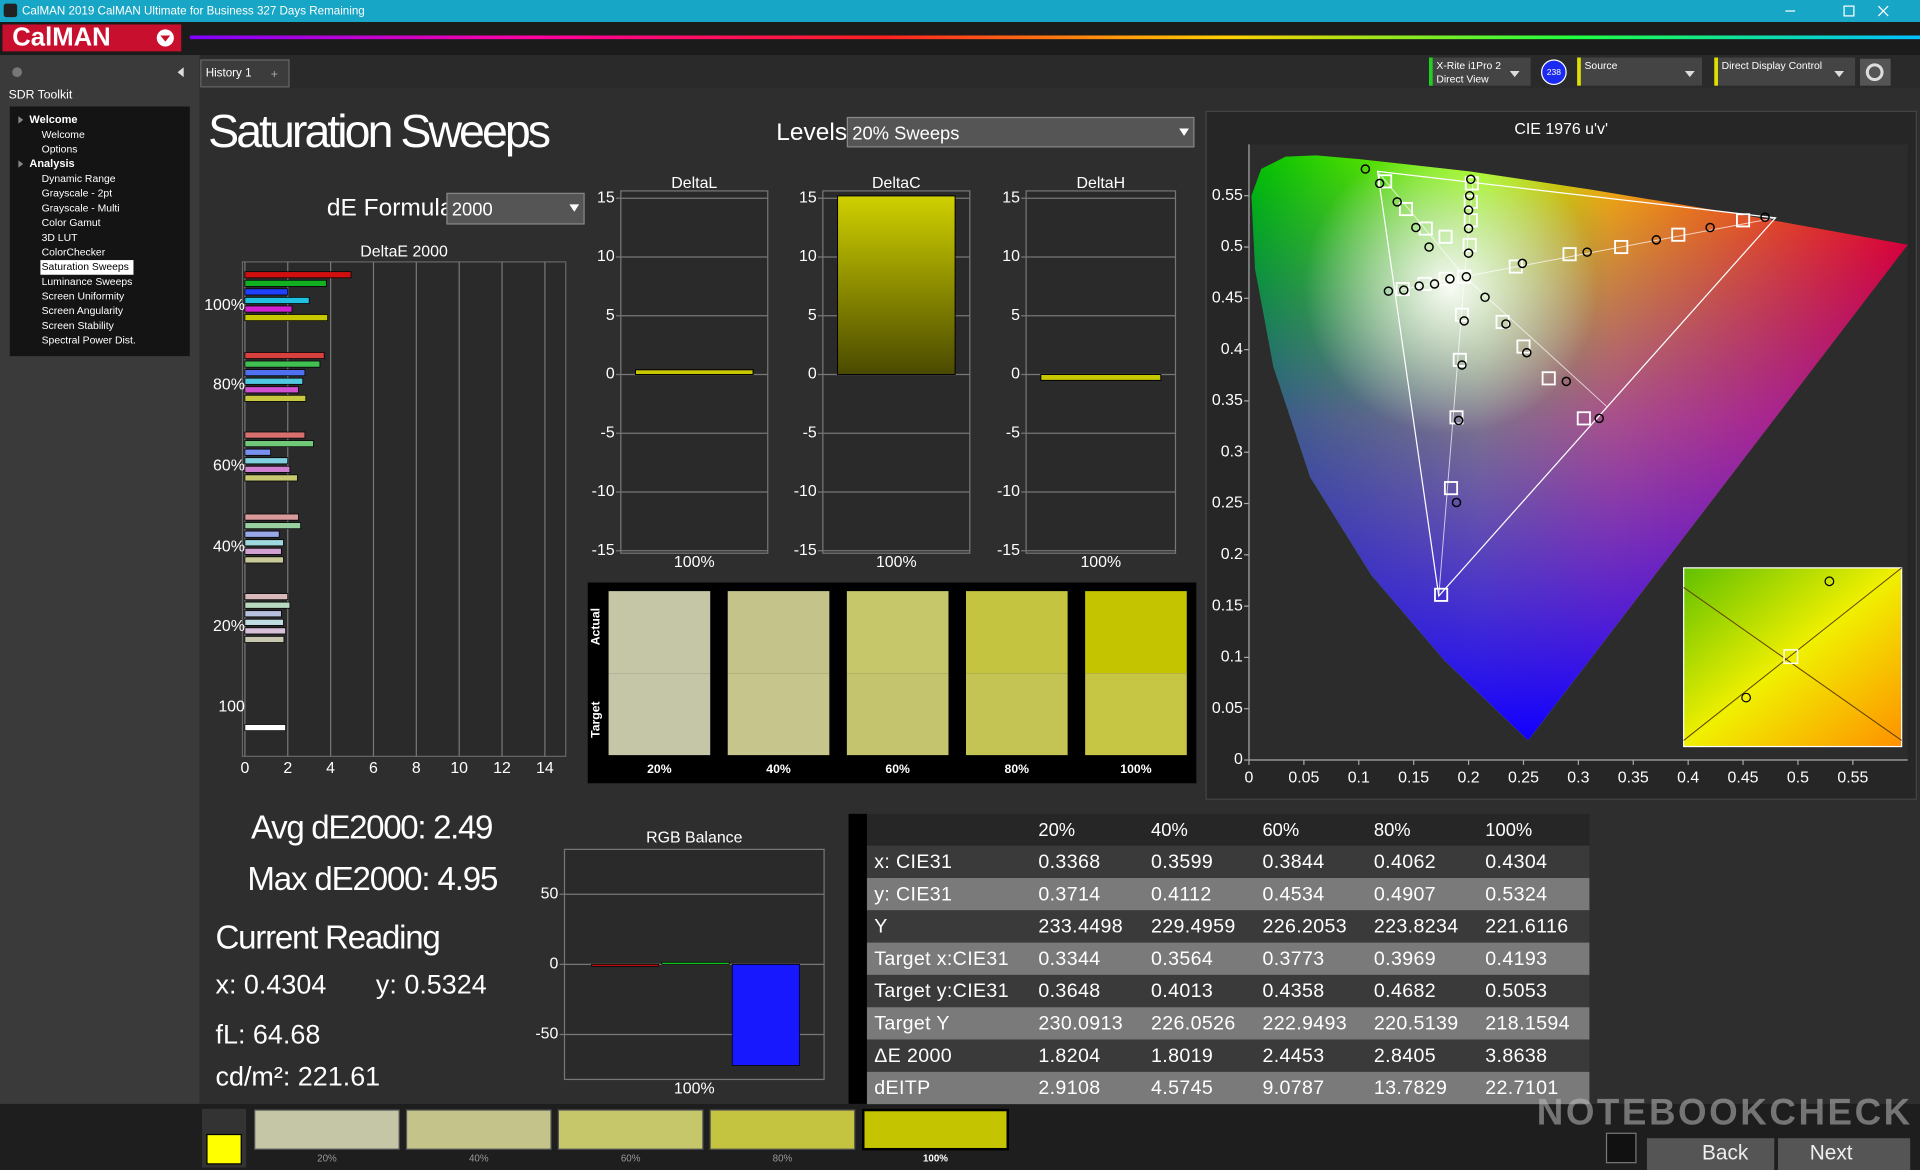 This screenshot has height=1170, width=1920. What do you see at coordinates (274, 74) in the screenshot?
I see `tab-add: +` at bounding box center [274, 74].